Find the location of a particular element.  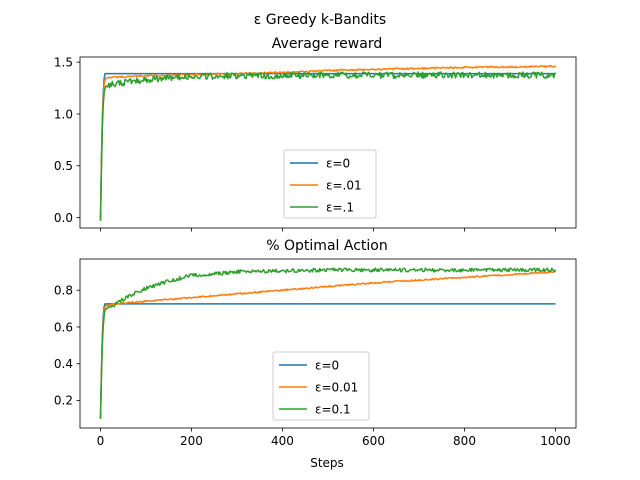

bottom-legend: ε=0 ε=0.01 ε=0.1 is located at coordinates (321, 386).